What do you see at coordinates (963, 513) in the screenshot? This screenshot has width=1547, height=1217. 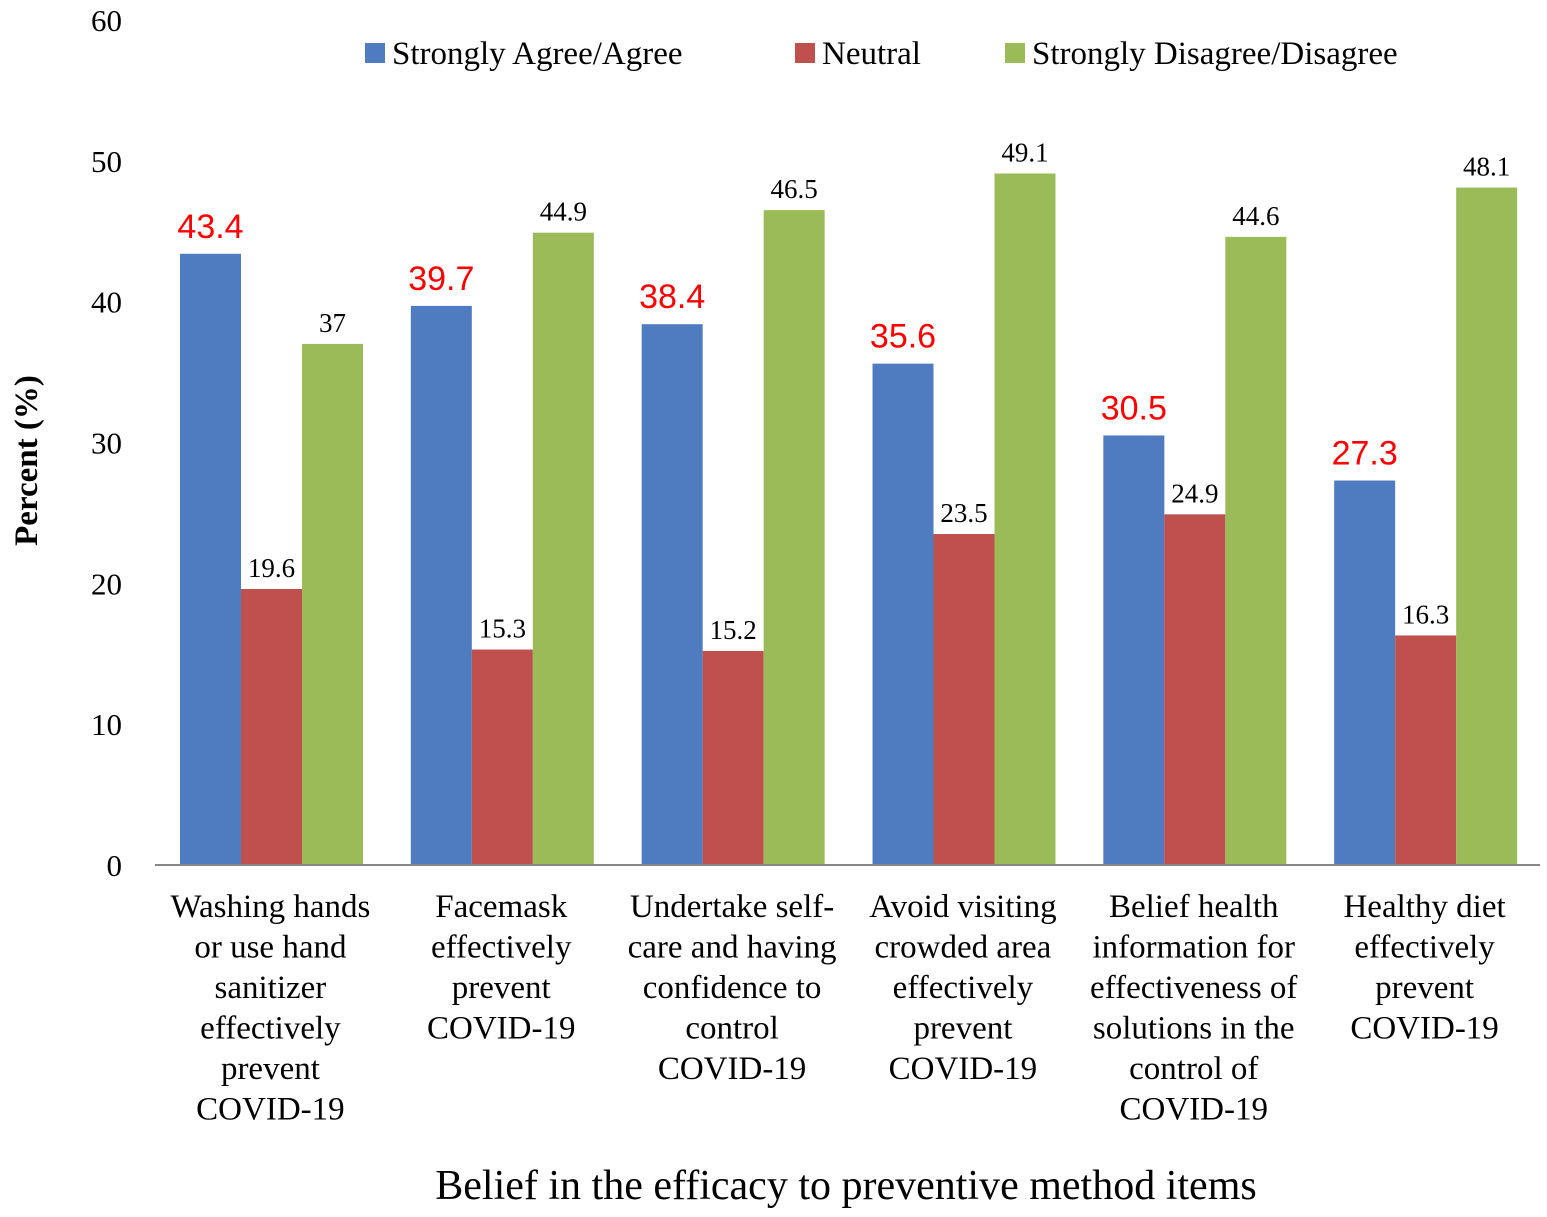 I see `data-label: 23.5` at bounding box center [963, 513].